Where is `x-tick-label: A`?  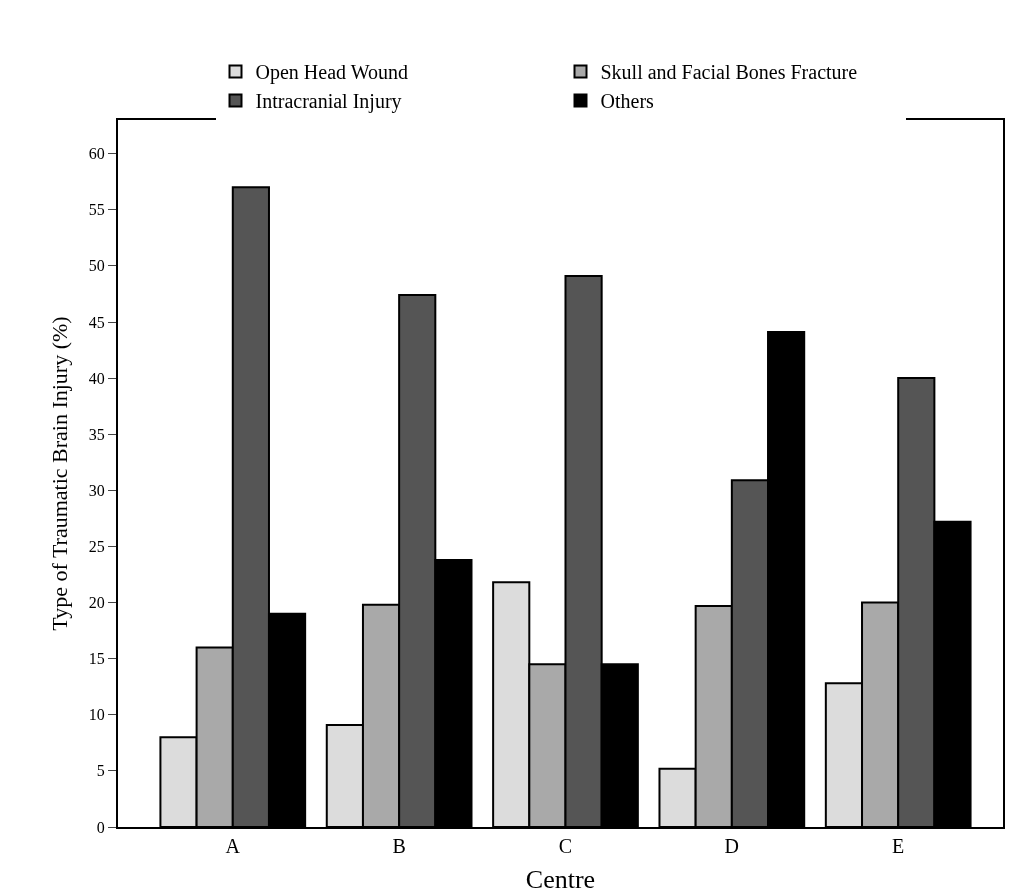
x-tick-label: A is located at coordinates (233, 846).